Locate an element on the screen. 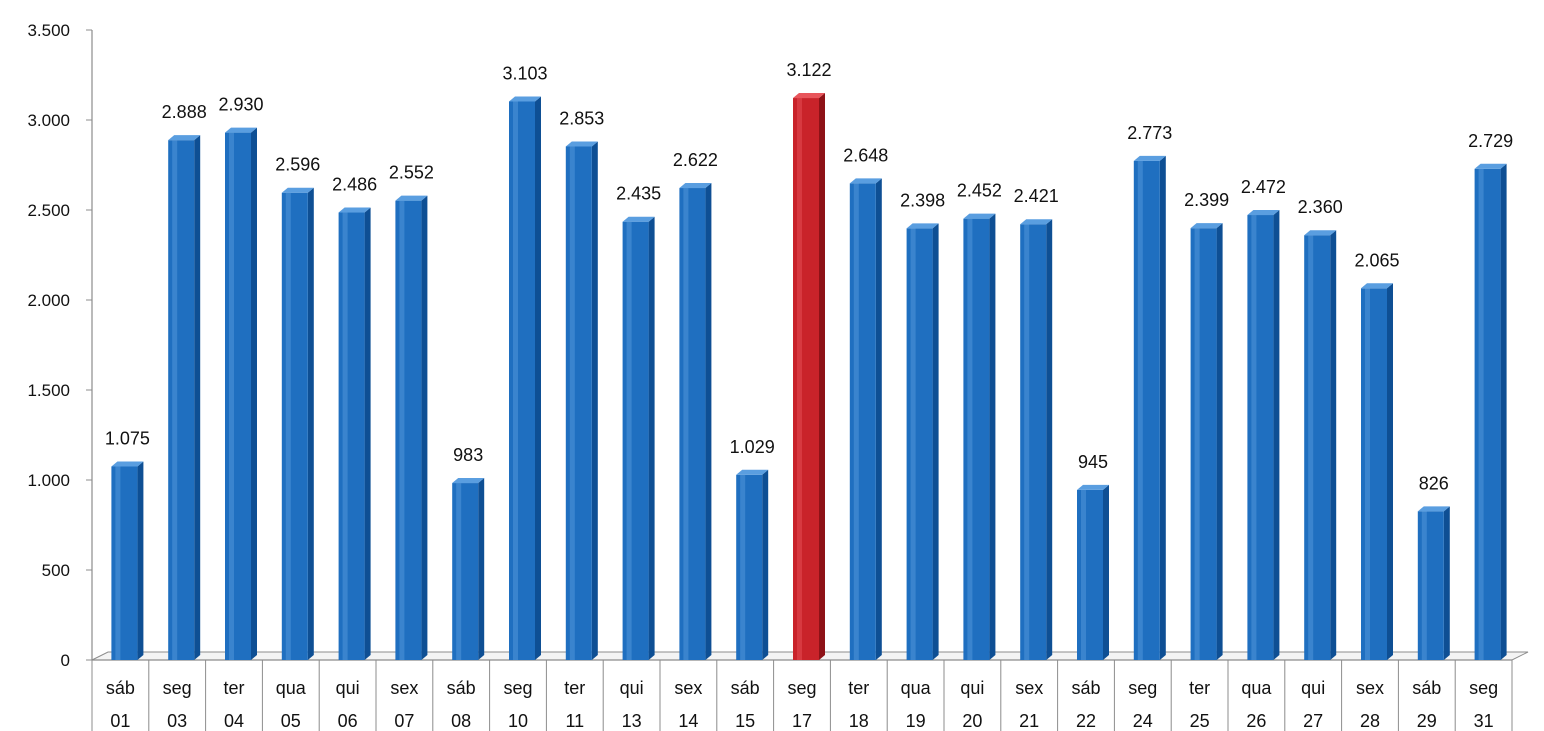 The image size is (1544, 731). y-tick-label: 3.000 is located at coordinates (48, 120).